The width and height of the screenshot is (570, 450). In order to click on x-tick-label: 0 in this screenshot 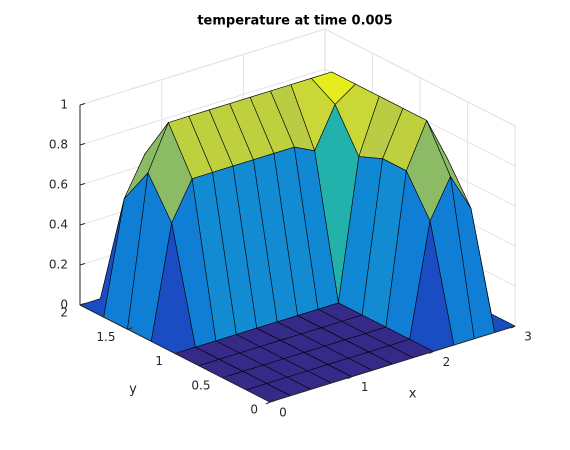, I will do `click(283, 413)`.